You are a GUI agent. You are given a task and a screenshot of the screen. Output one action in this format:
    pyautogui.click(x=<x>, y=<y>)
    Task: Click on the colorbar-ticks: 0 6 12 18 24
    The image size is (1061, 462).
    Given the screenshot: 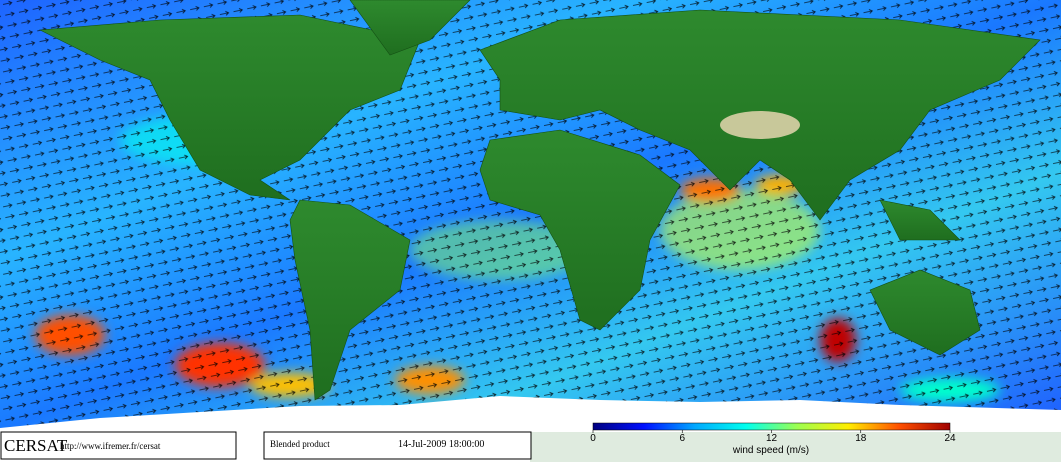 What is the action you would take?
    pyautogui.click(x=773, y=437)
    